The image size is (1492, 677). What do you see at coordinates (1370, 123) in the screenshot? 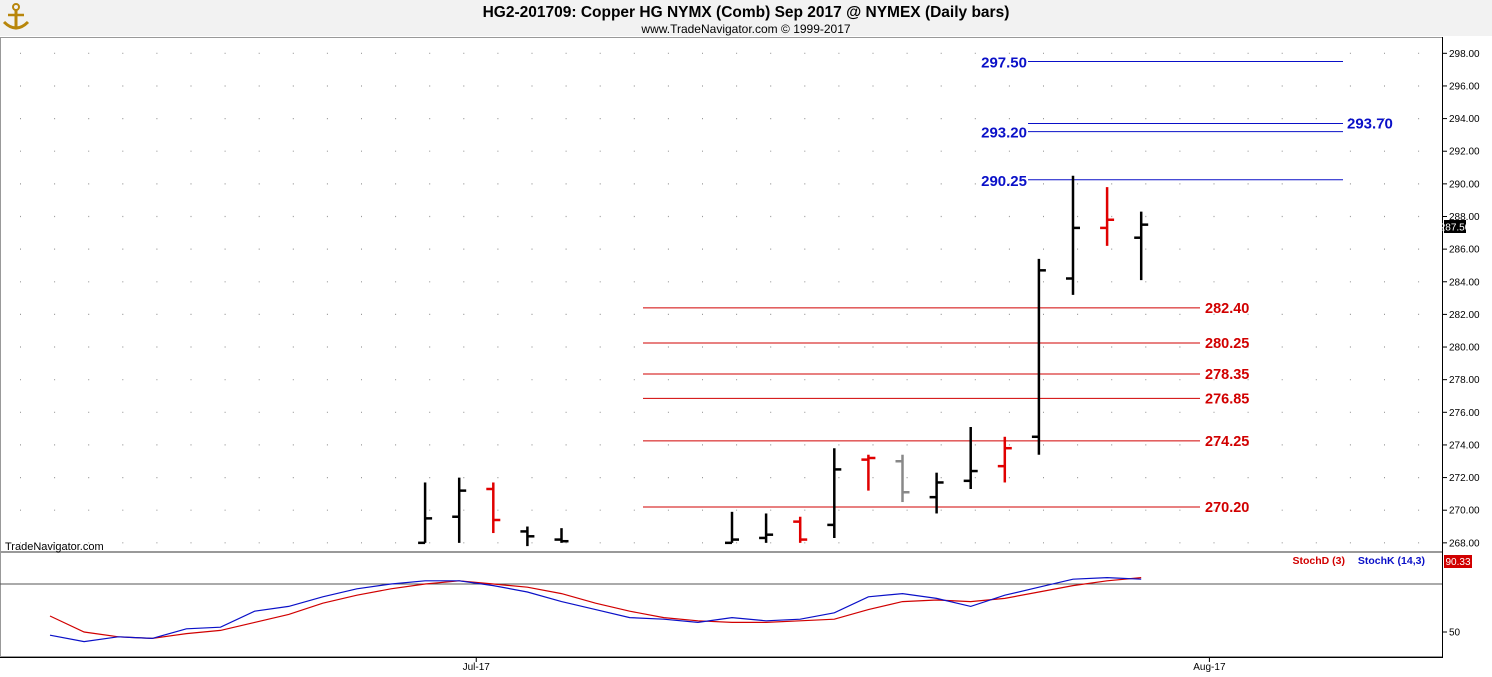
I see `blue-level-label: 293.70` at bounding box center [1370, 123].